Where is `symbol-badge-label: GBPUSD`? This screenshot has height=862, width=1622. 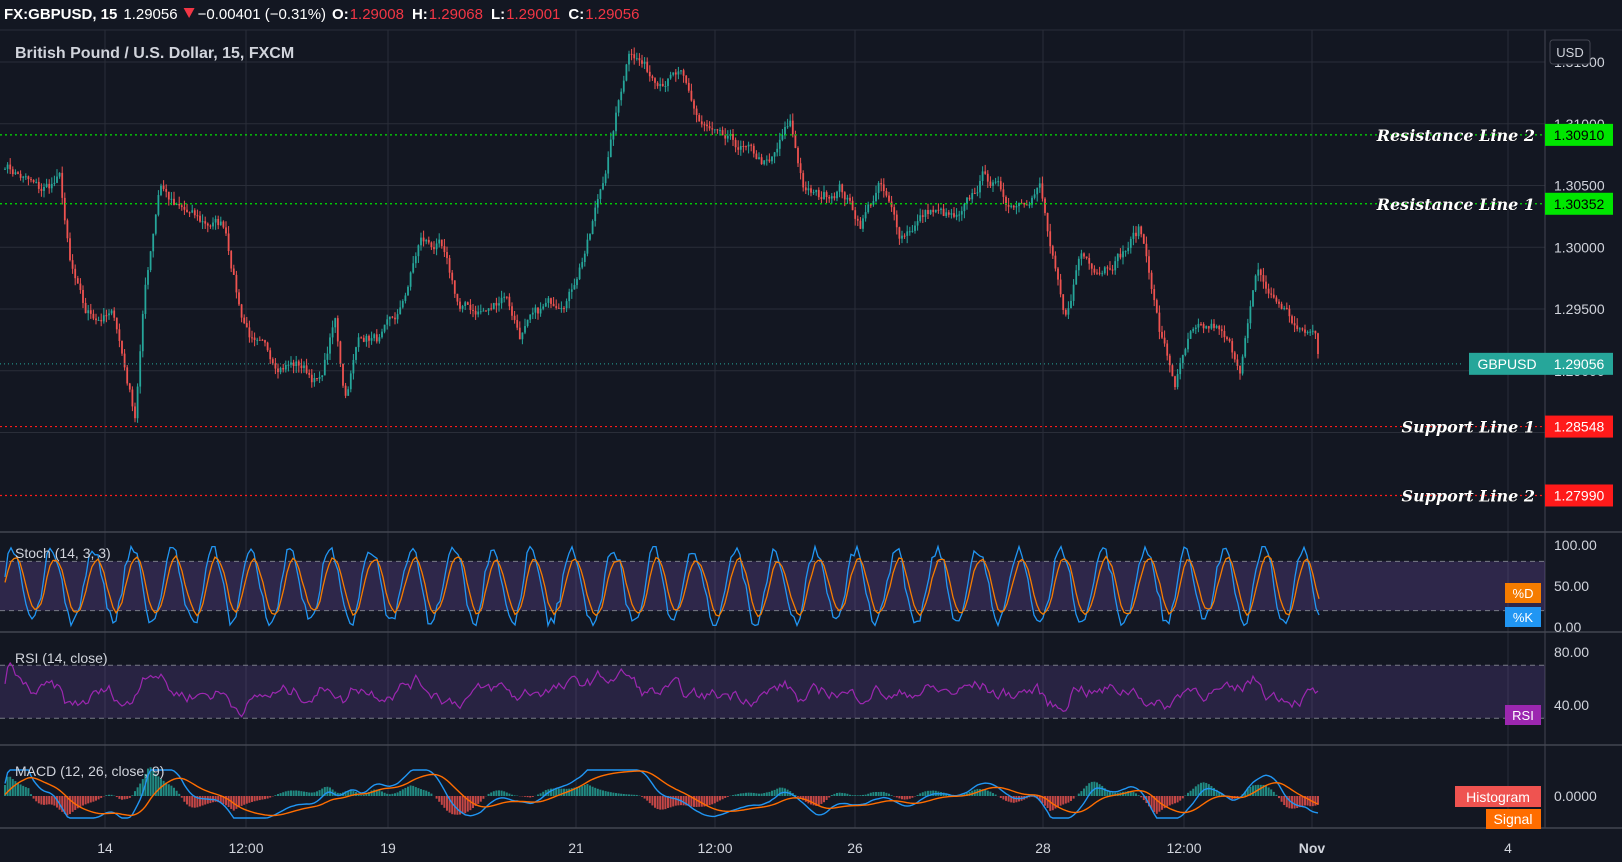 symbol-badge-label: GBPUSD is located at coordinates (1506, 364).